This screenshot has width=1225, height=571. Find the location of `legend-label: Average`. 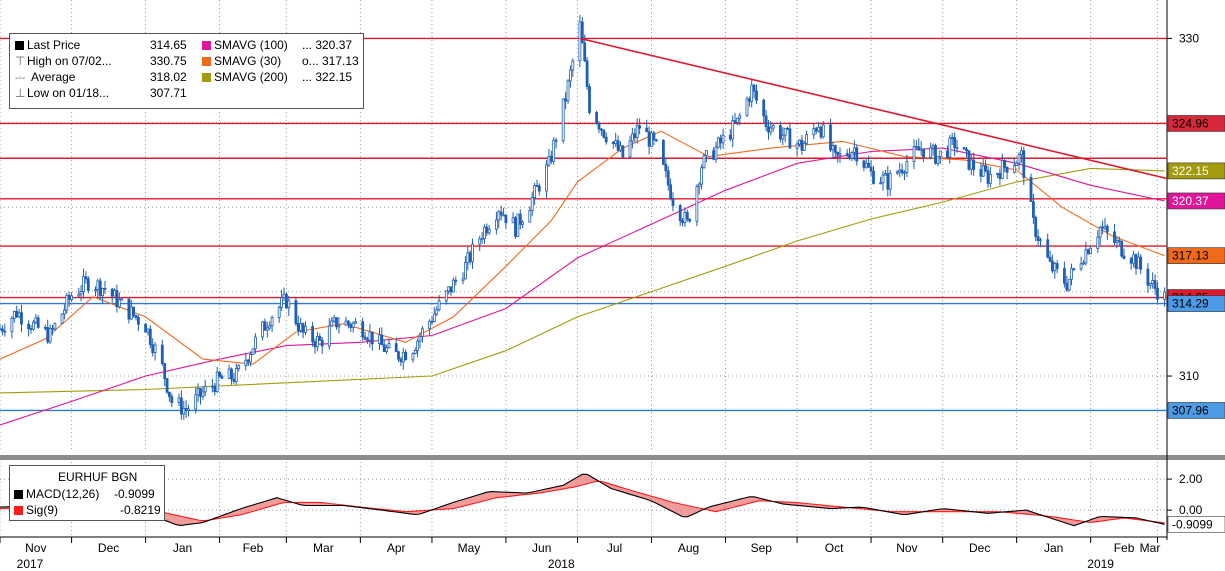

legend-label: Average is located at coordinates (53, 77).